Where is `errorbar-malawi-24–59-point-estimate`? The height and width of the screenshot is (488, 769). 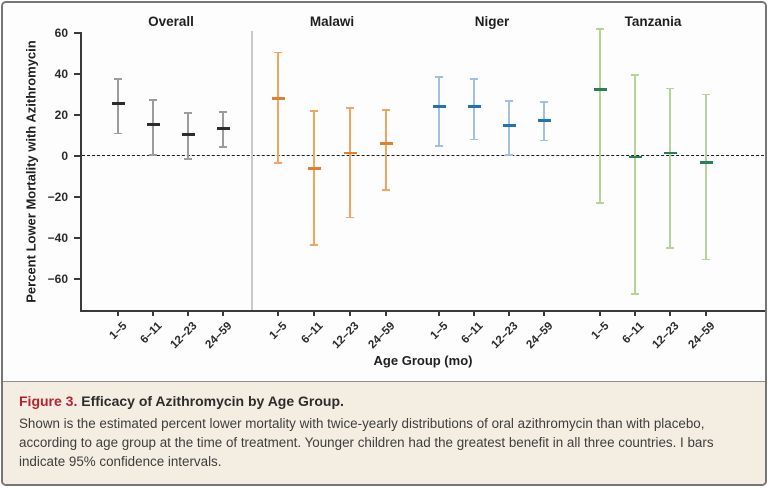
errorbar-malawi-24–59-point-estimate is located at coordinates (386, 144).